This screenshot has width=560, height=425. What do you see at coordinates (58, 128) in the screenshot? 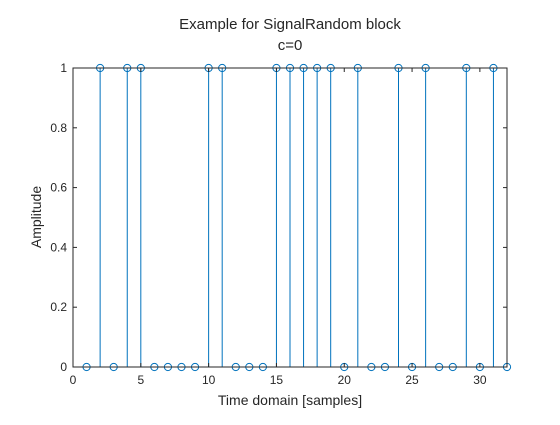
I see `y-tick-label: 0.8` at bounding box center [58, 128].